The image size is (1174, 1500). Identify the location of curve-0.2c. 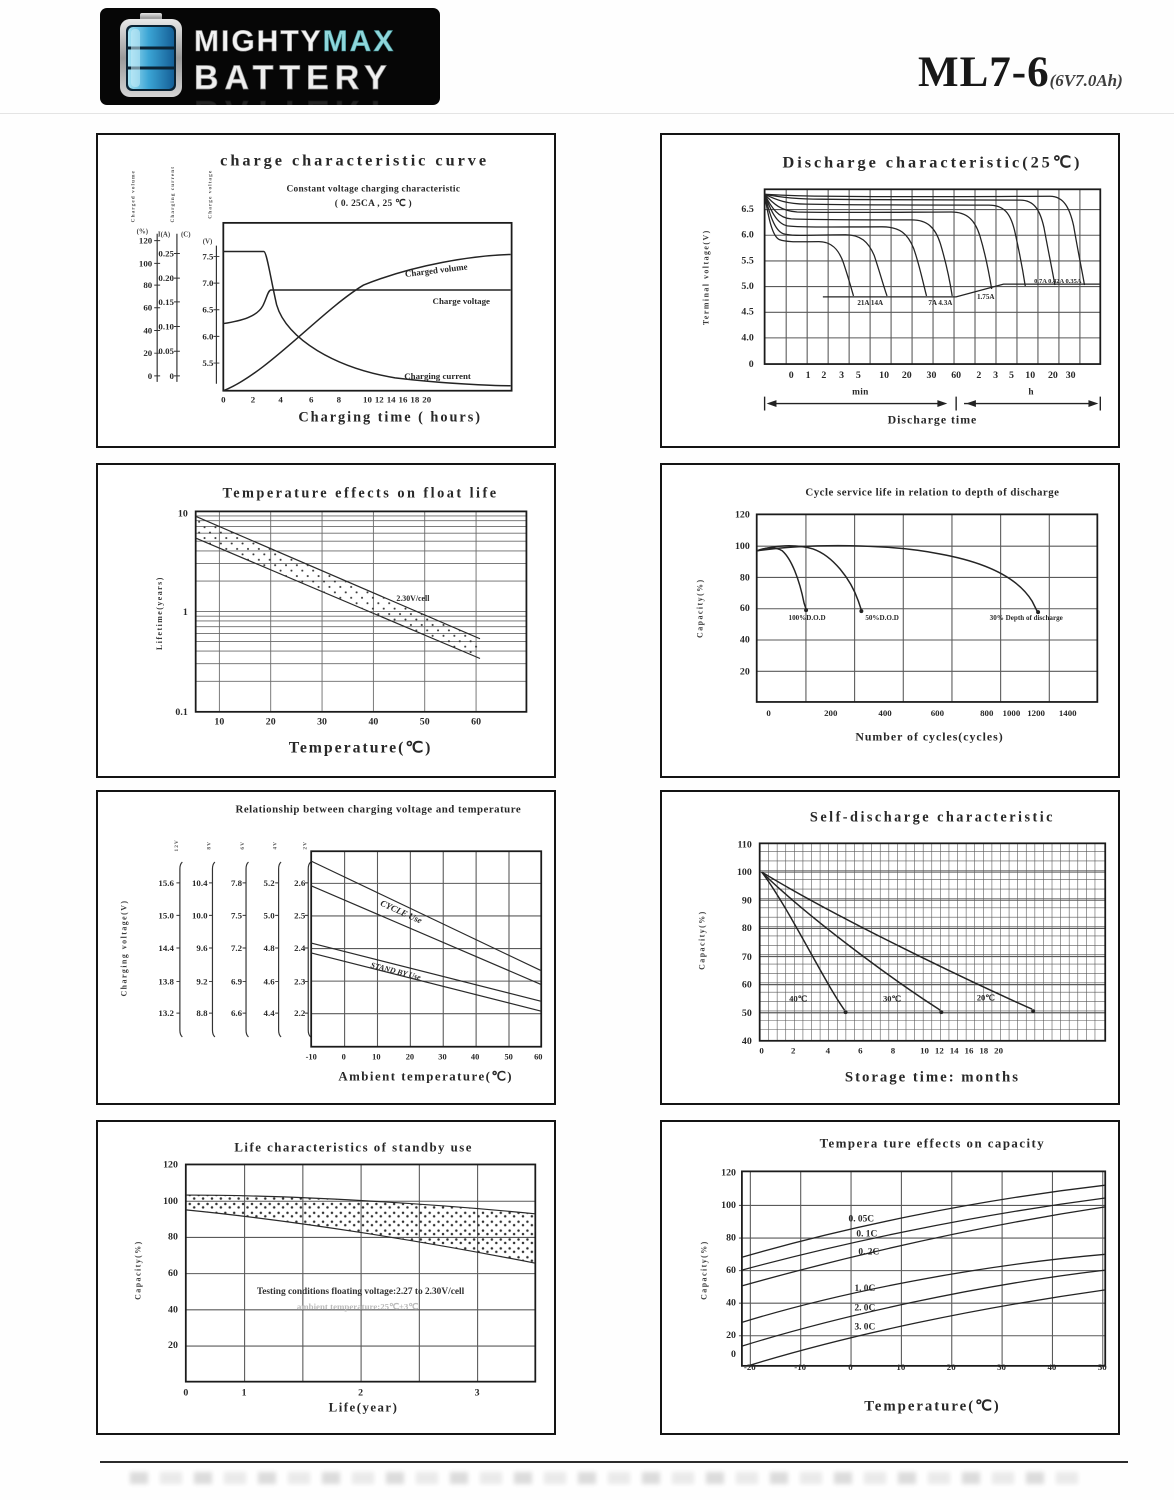
(923, 1246).